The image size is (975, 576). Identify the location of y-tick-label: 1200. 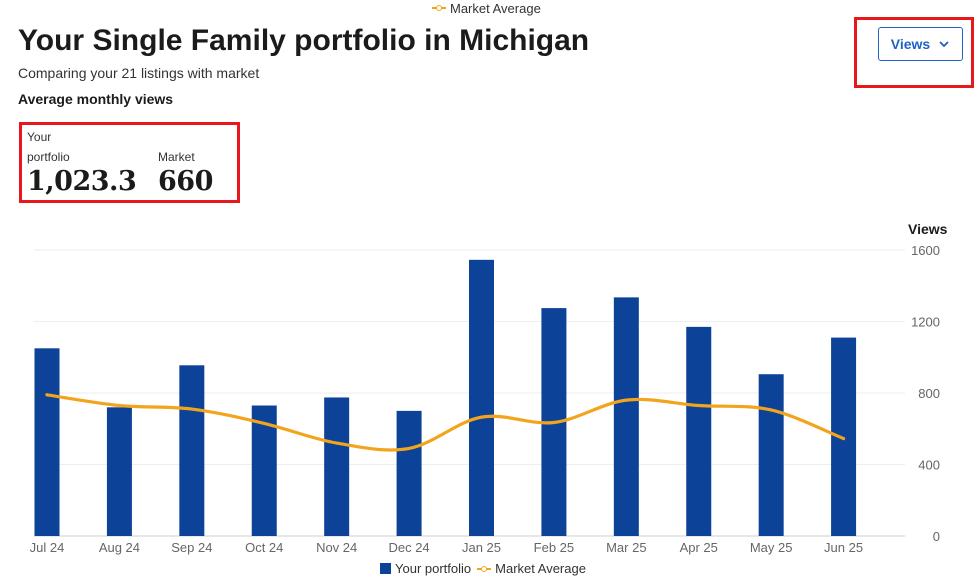
(925, 322).